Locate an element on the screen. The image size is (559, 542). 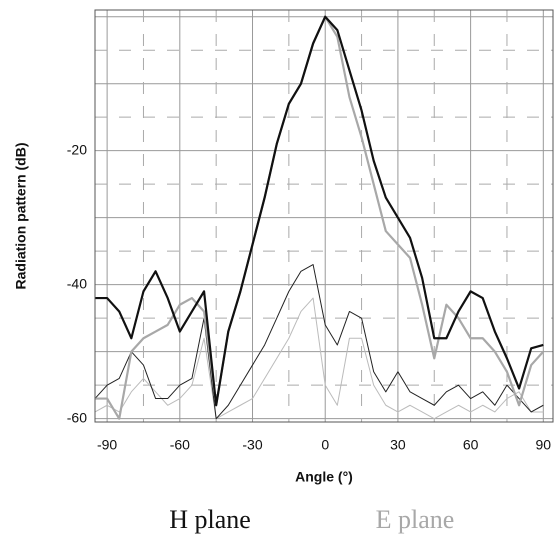
x-tick-label: 30 is located at coordinates (398, 445).